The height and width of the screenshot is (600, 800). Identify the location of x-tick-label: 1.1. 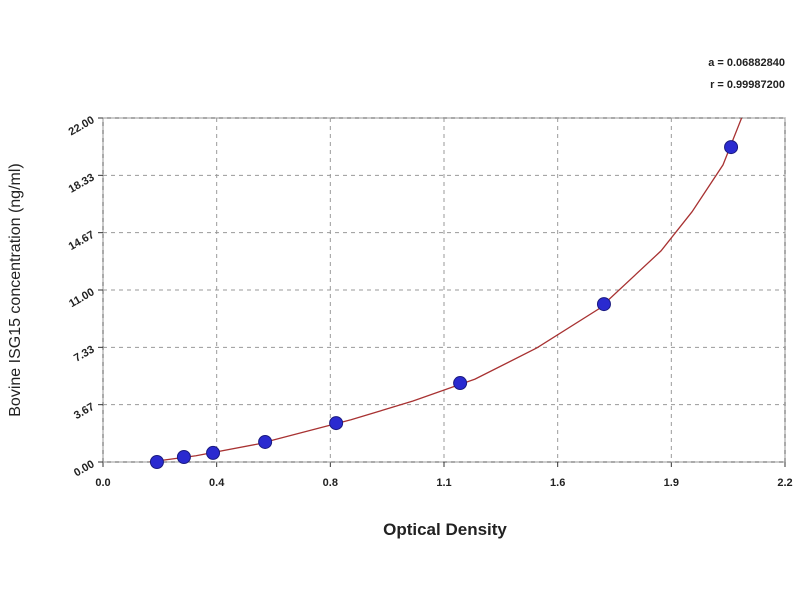
(443, 483).